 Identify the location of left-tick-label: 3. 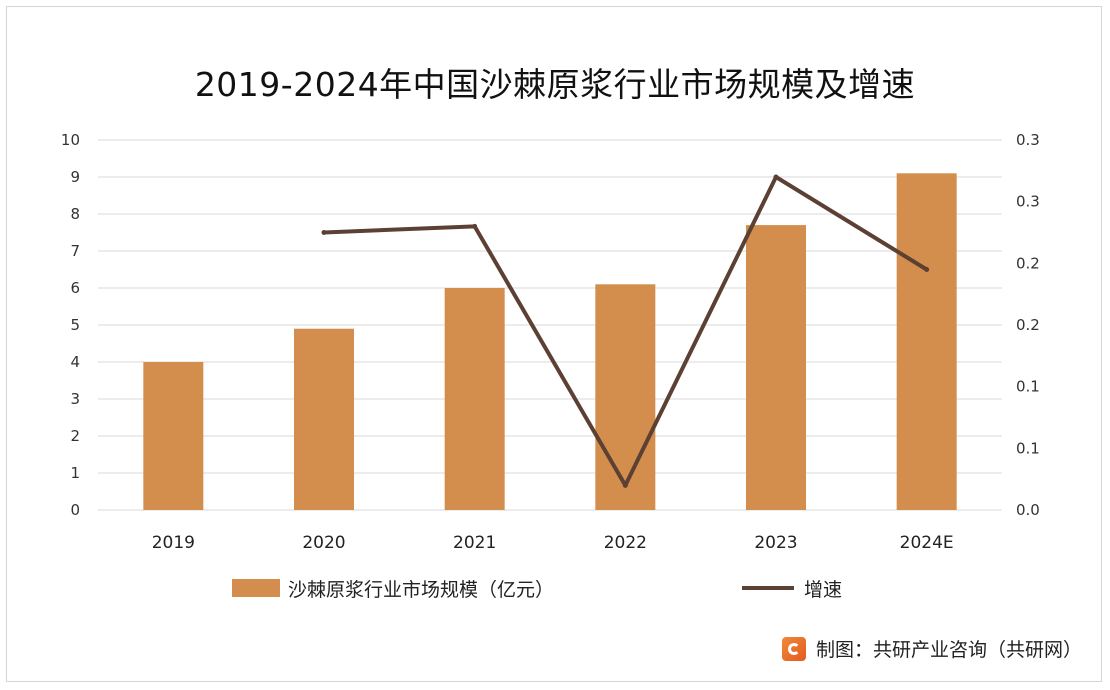
(75, 399).